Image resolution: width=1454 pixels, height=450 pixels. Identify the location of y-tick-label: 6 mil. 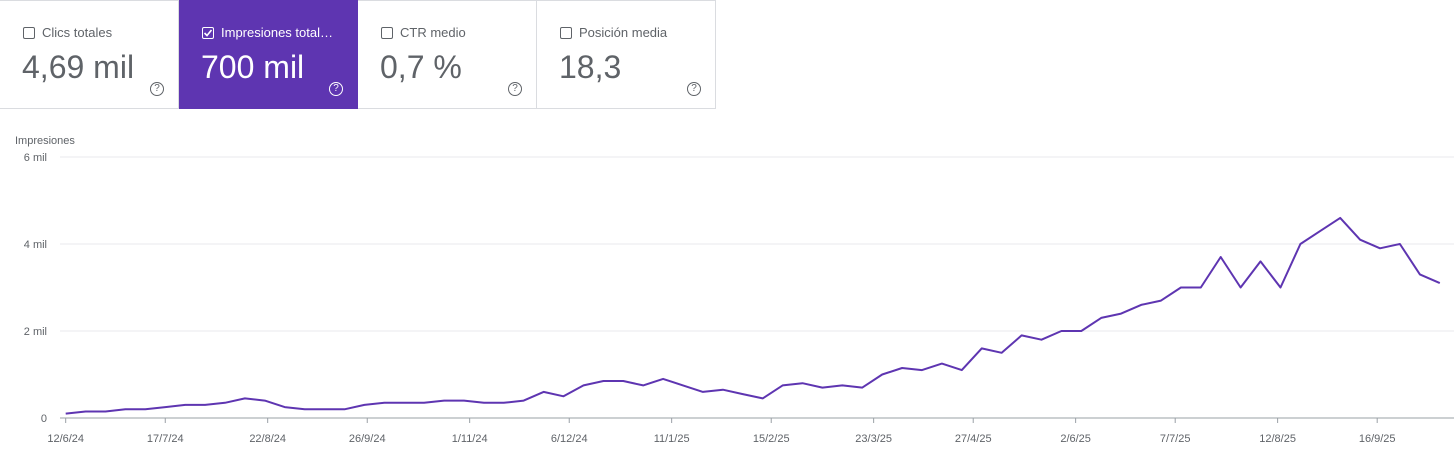
(35, 158).